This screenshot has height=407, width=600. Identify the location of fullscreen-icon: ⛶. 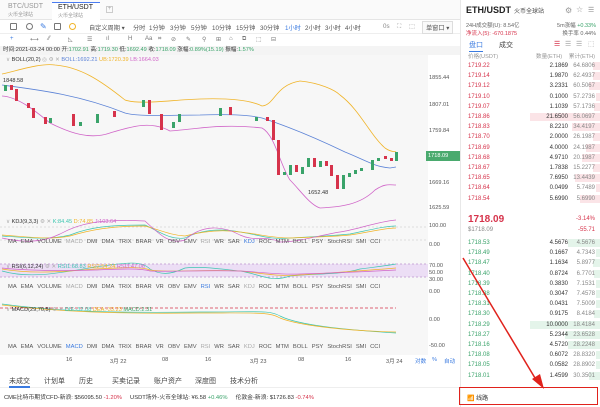
(399, 26).